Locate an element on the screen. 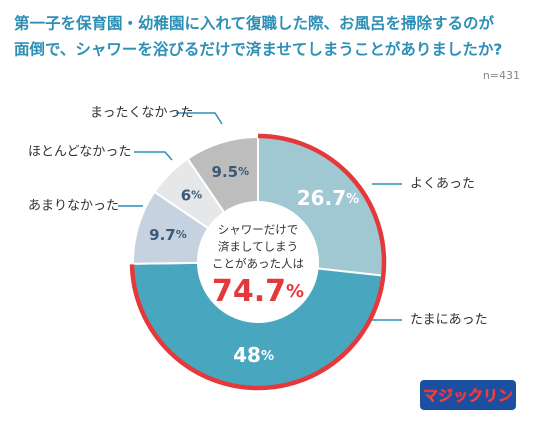 This screenshot has height=436, width=536. category-label: まったくなかった is located at coordinates (141, 113).